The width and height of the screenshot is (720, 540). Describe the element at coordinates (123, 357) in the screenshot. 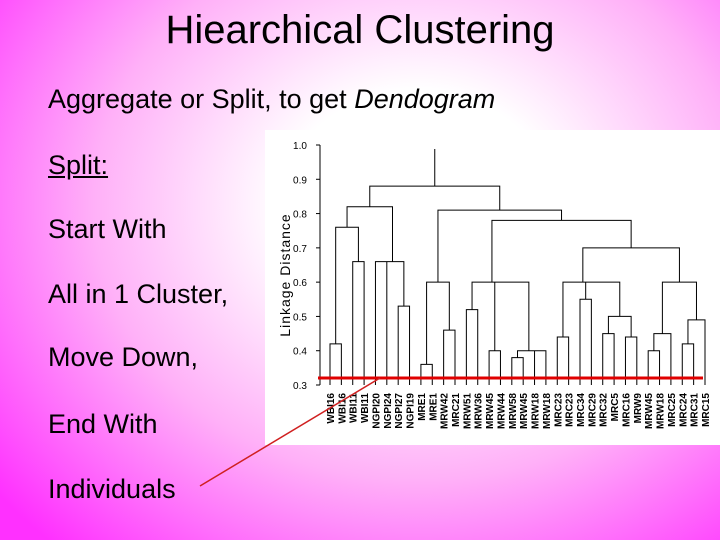

I see `bullet: Move Down,` at that location.